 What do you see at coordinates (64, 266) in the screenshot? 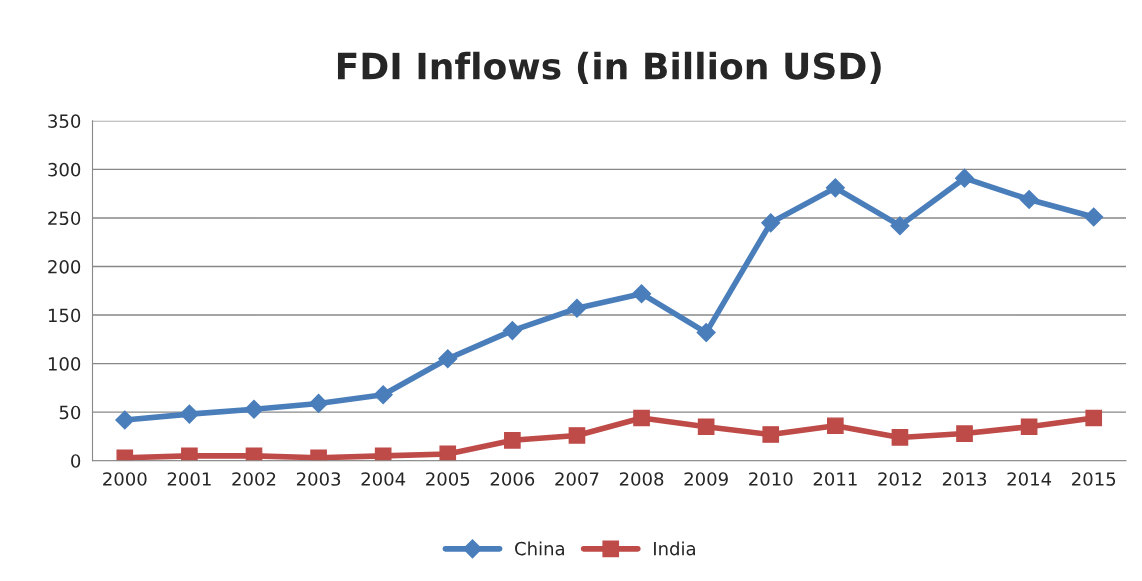
I see `y-tick-label: 200` at bounding box center [64, 266].